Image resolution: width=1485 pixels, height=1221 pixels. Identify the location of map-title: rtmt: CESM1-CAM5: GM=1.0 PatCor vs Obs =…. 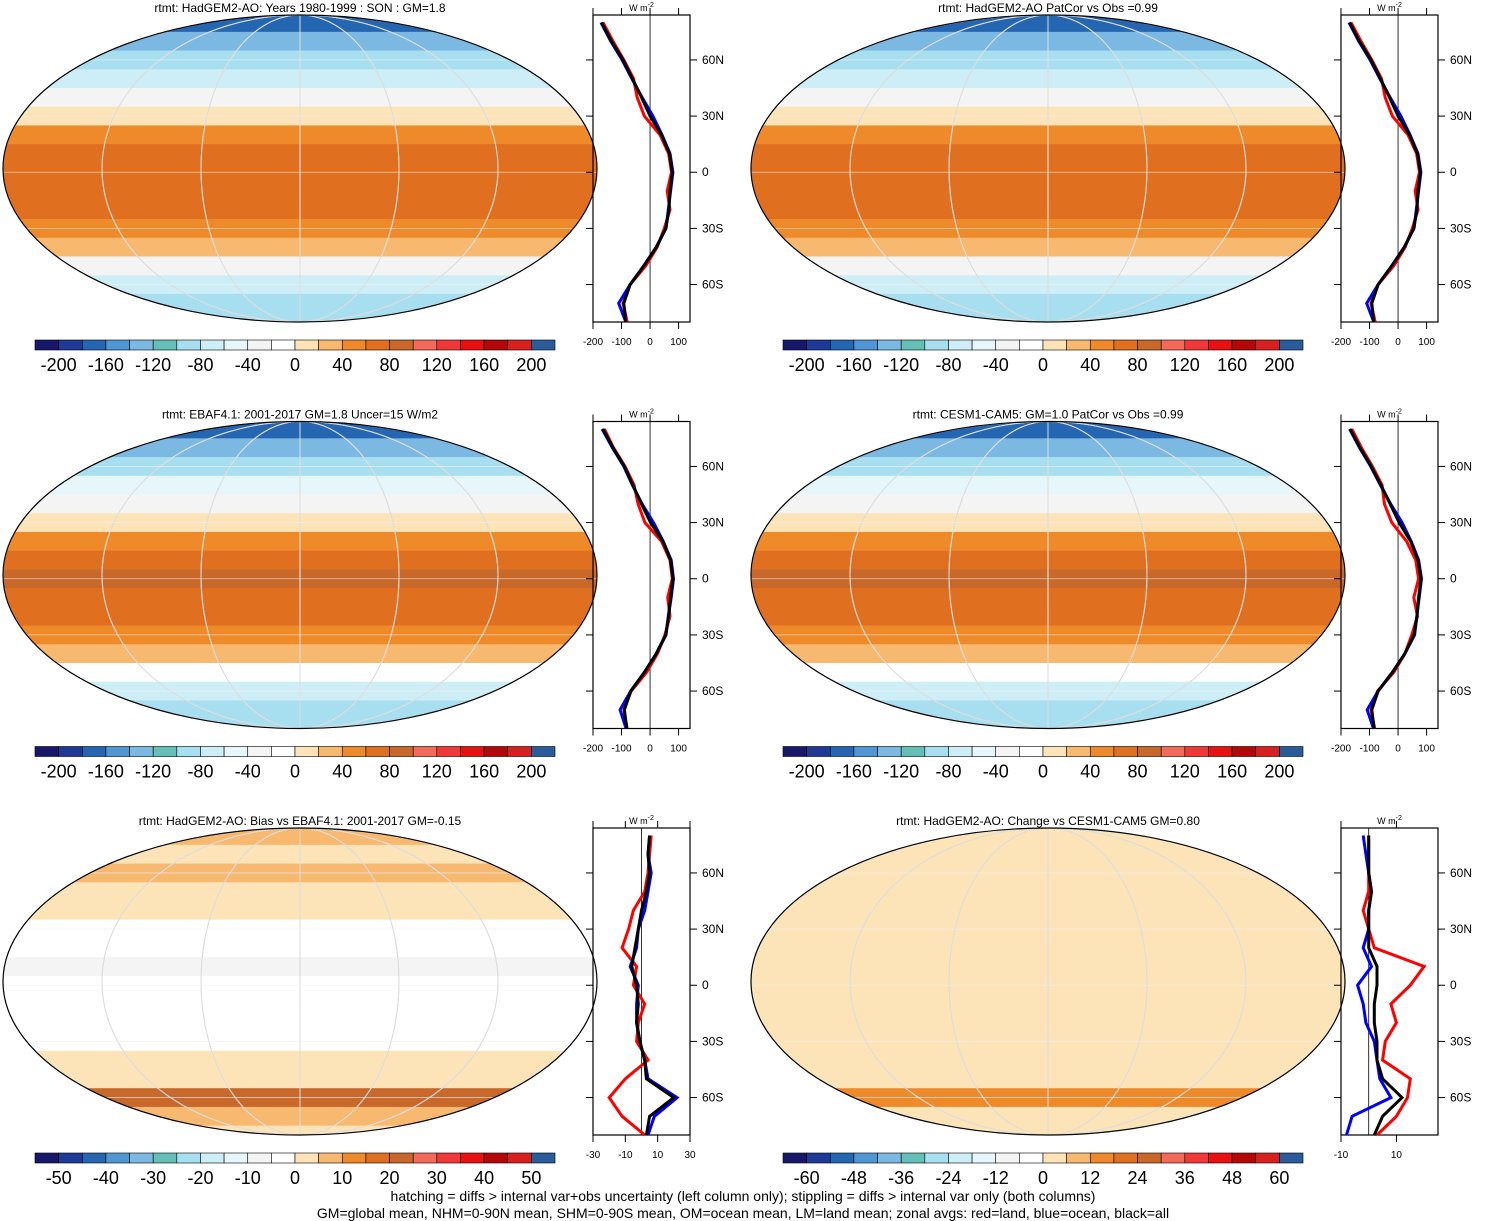
(1048, 415).